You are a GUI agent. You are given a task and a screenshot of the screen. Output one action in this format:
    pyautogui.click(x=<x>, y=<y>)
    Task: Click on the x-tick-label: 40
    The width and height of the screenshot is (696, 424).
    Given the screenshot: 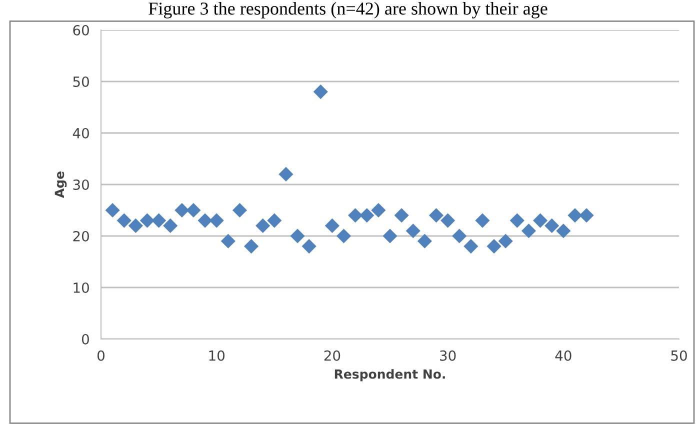 What is the action you would take?
    pyautogui.click(x=563, y=355)
    